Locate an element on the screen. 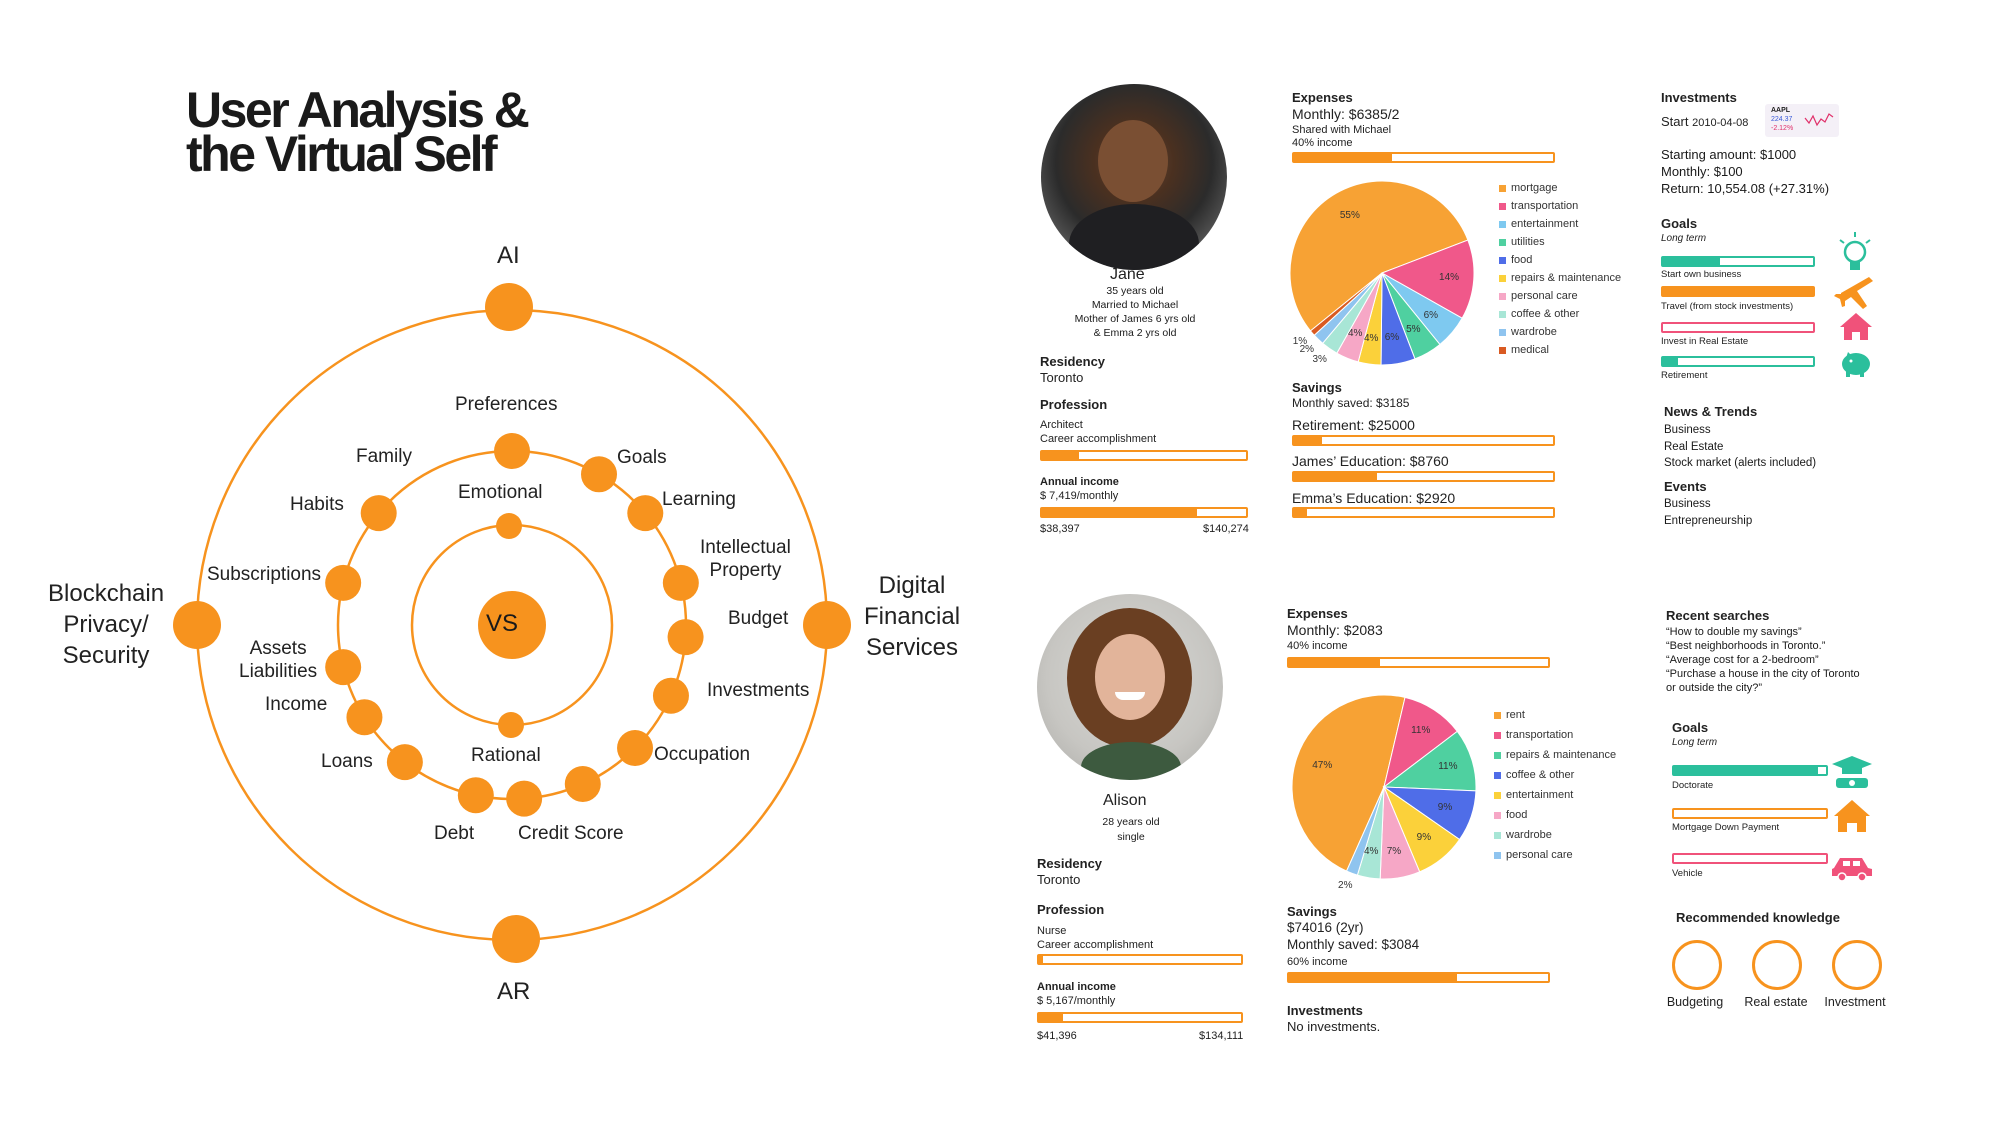 This screenshot has width=1999, height=1124. page-title: User Analysis & the Virtual Self is located at coordinates (358, 132).